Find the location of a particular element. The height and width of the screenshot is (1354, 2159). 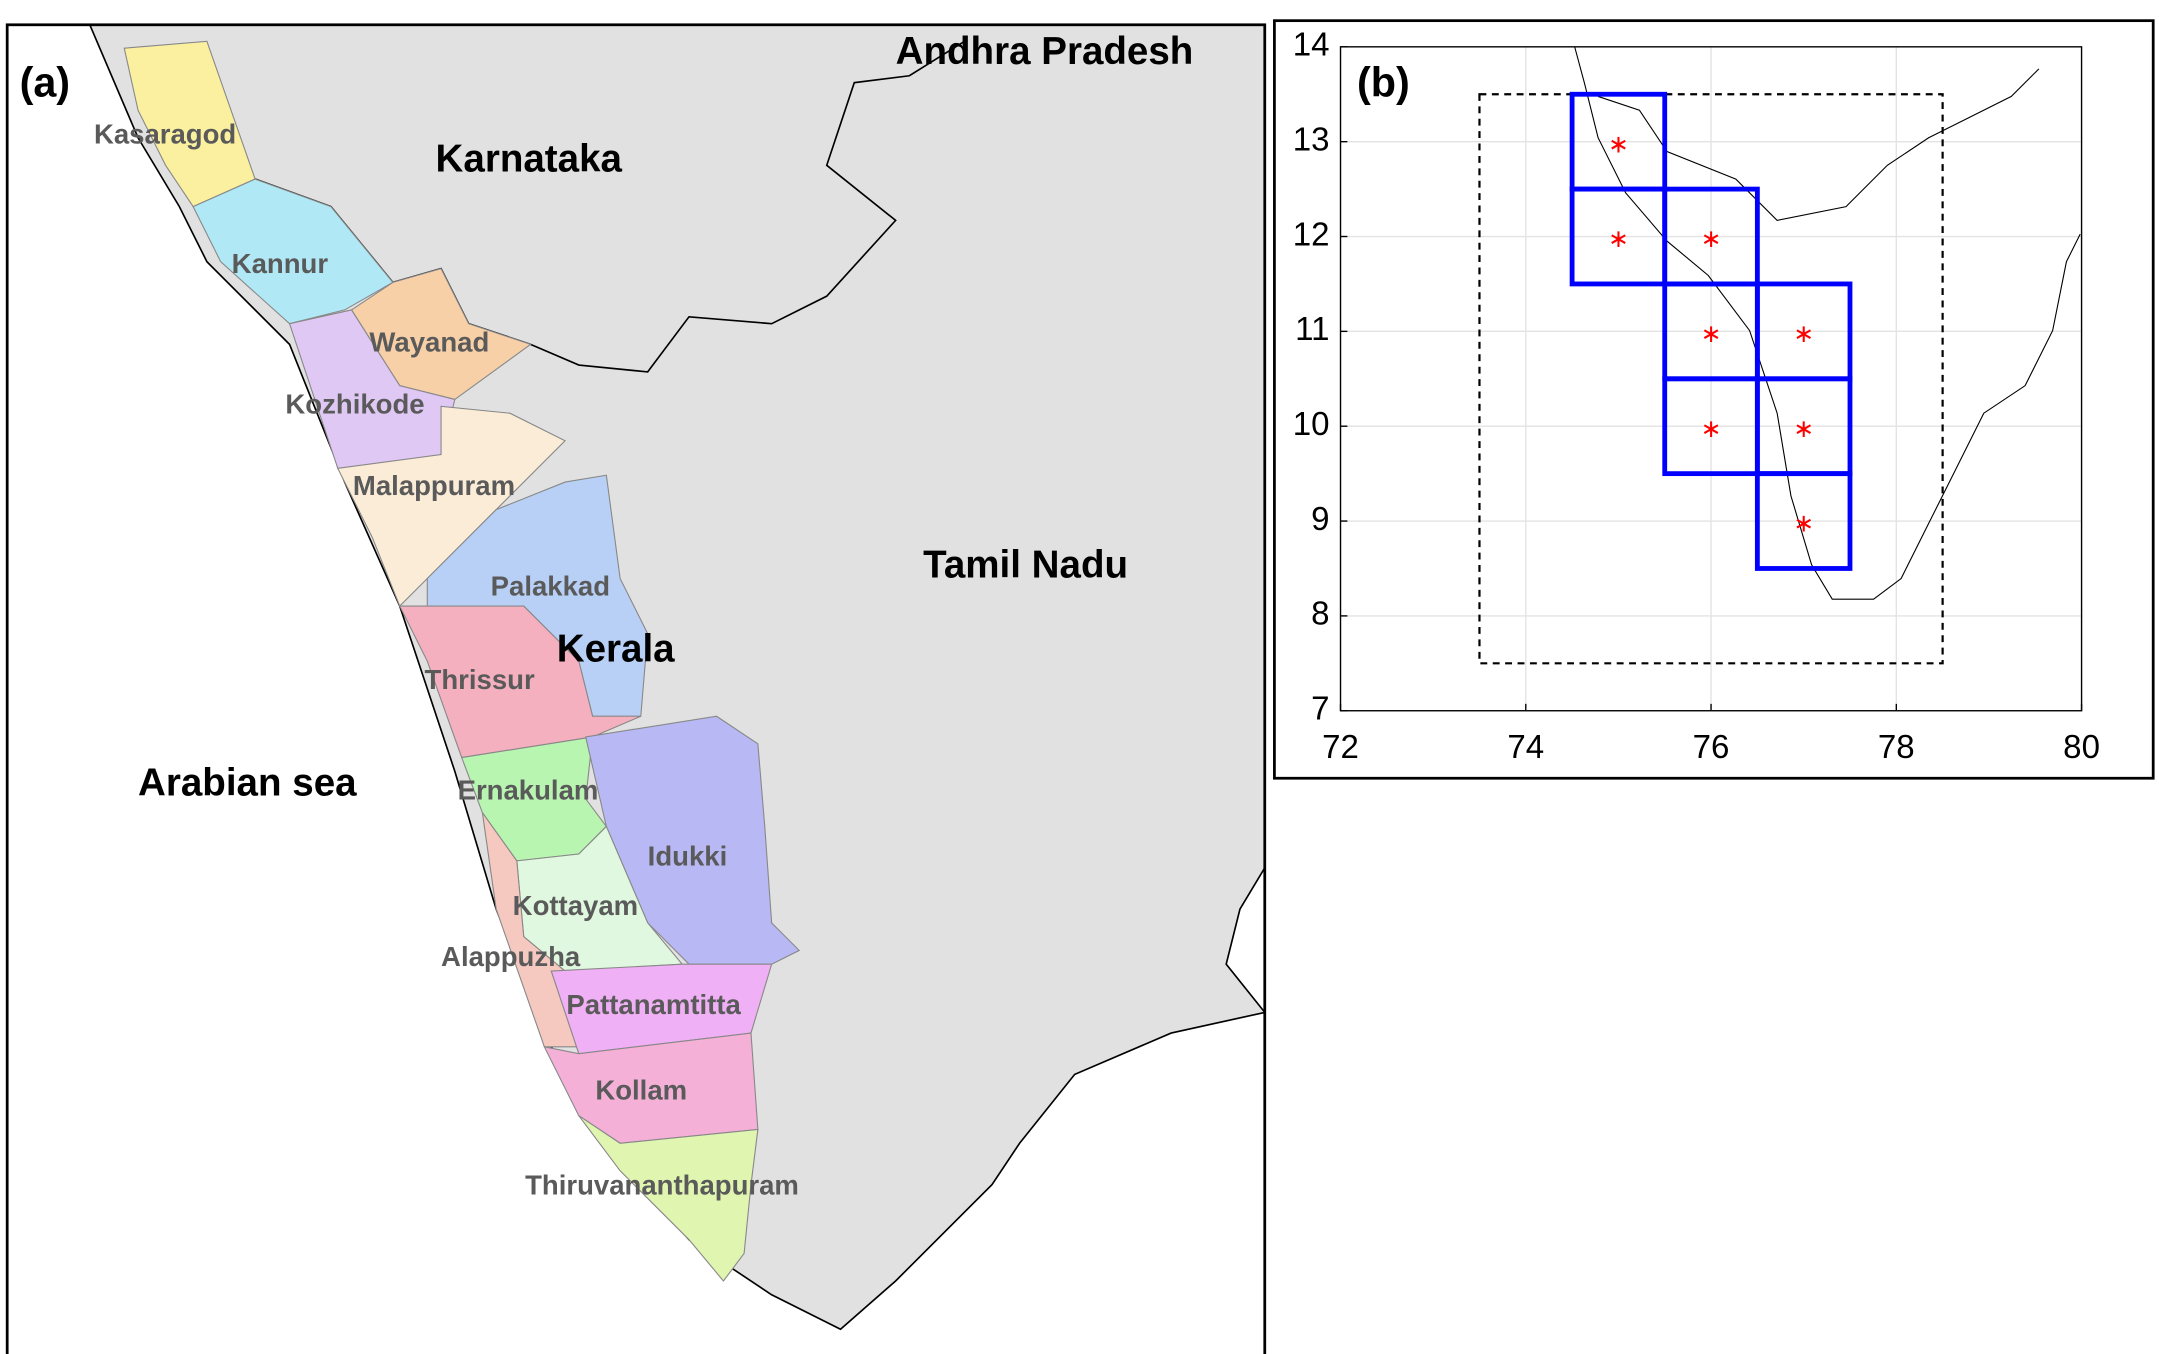

x-tick-label: 74 is located at coordinates (1525, 747).